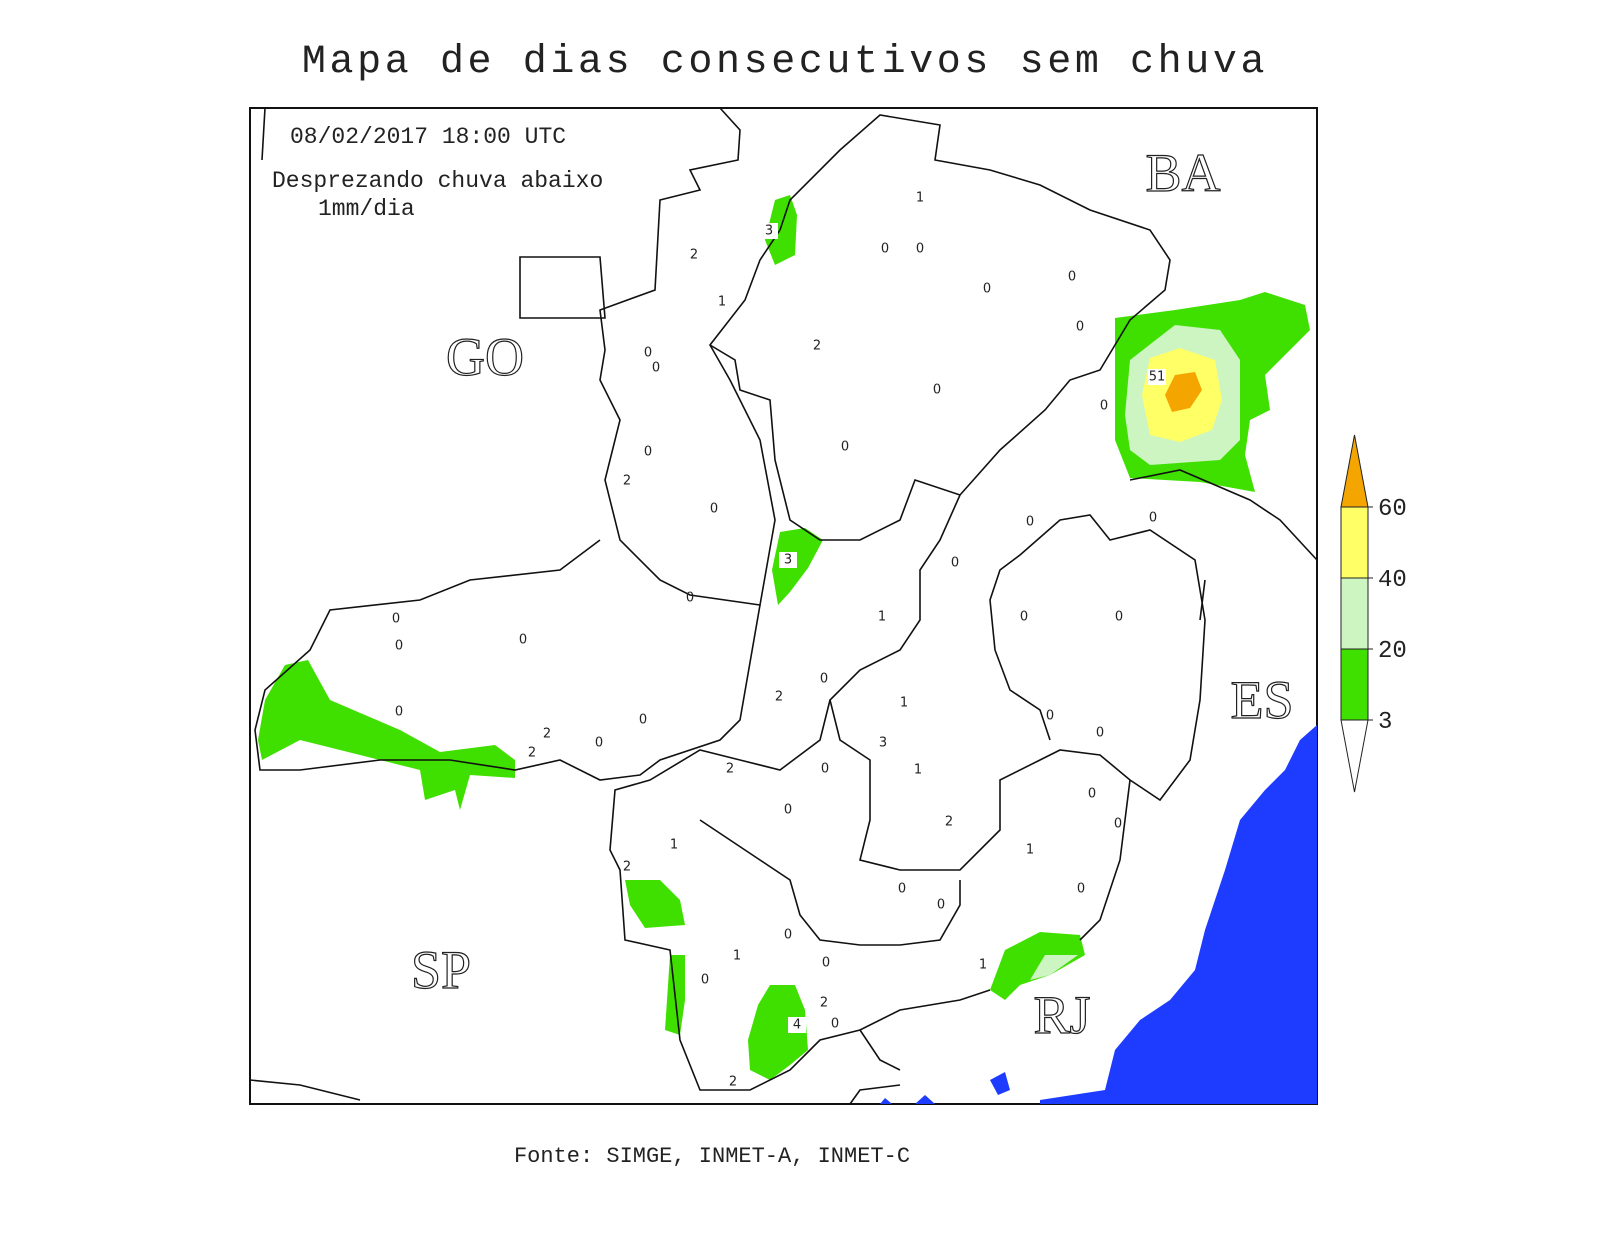 The width and height of the screenshot is (1600, 1236). I want to click on note-line: 1mm/dia, so click(366, 209).